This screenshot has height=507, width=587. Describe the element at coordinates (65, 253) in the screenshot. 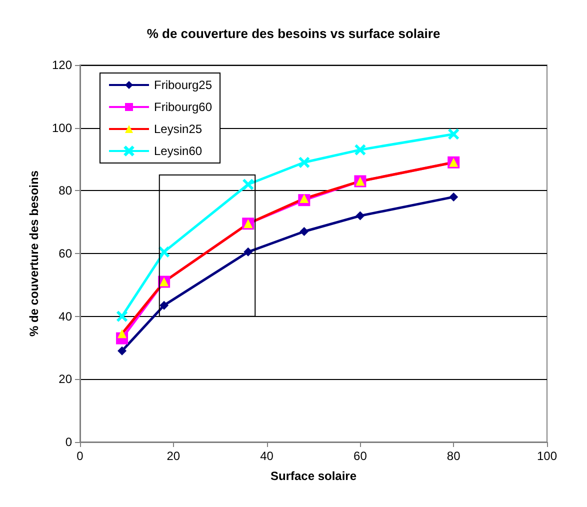

I see `y-tick-label: 60` at that location.